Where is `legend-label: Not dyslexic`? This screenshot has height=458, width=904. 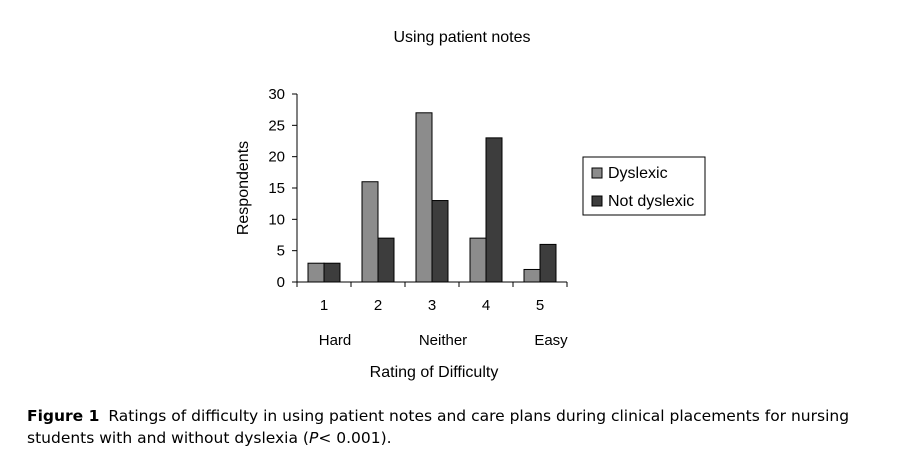 legend-label: Not dyslexic is located at coordinates (651, 201).